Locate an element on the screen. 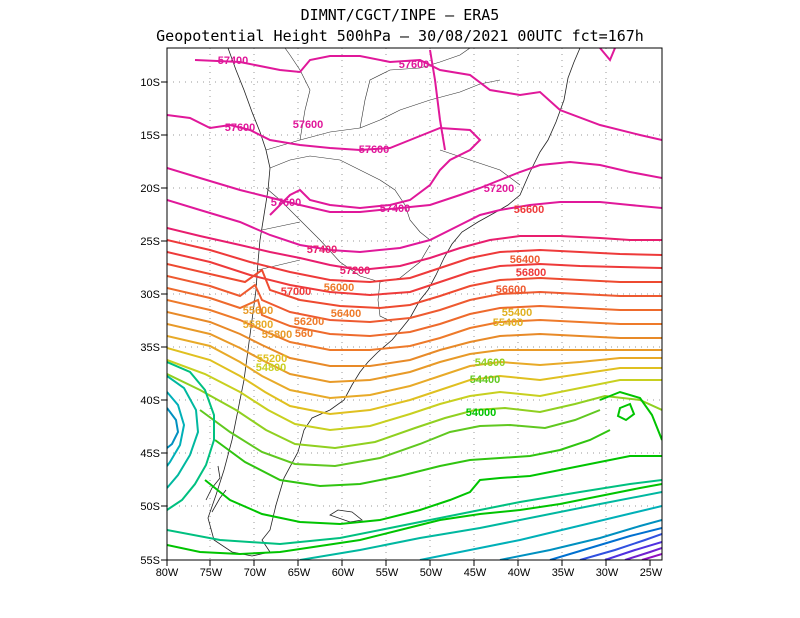 The height and width of the screenshot is (618, 800). lat-label: 10S is located at coordinates (150, 83).